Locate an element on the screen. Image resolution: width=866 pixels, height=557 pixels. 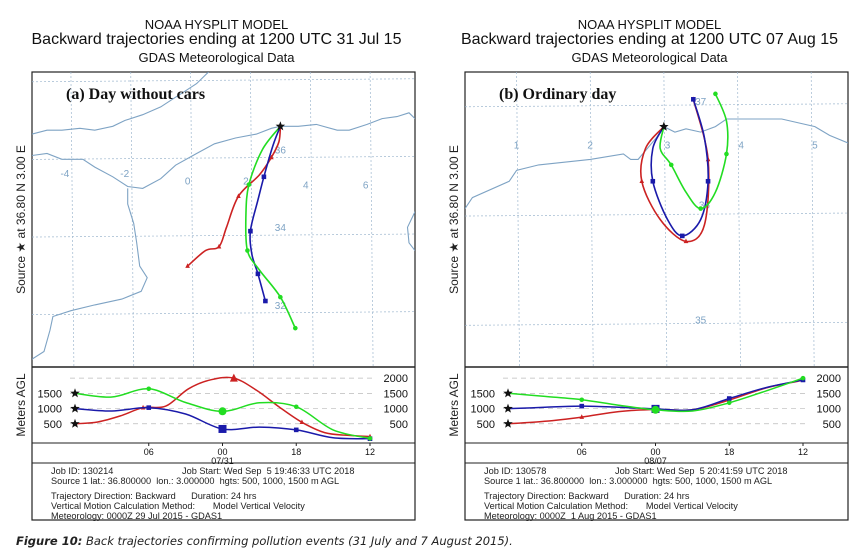
grid-label: 32 is located at coordinates (281, 306).